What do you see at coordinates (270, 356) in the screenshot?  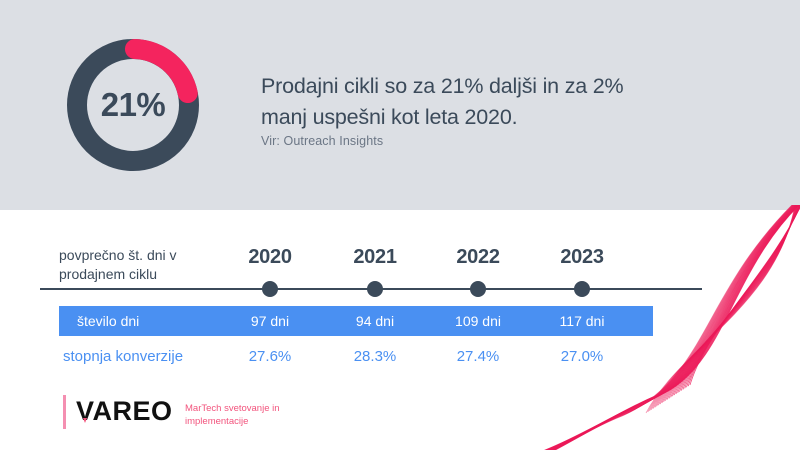 I see `table-cell-conversion-2020: 27.6%` at bounding box center [270, 356].